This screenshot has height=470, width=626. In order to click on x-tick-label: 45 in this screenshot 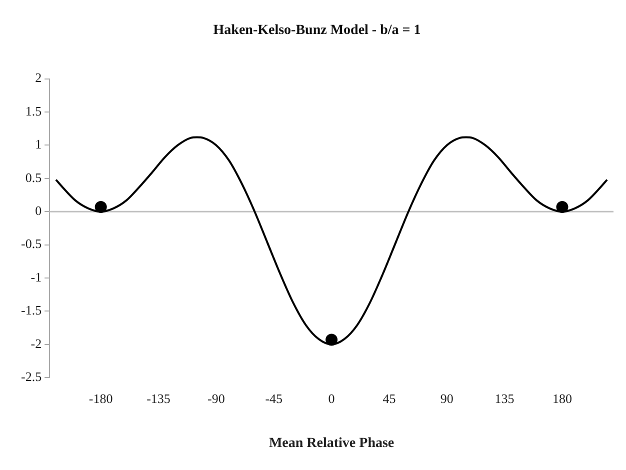, I will do `click(389, 398)`.